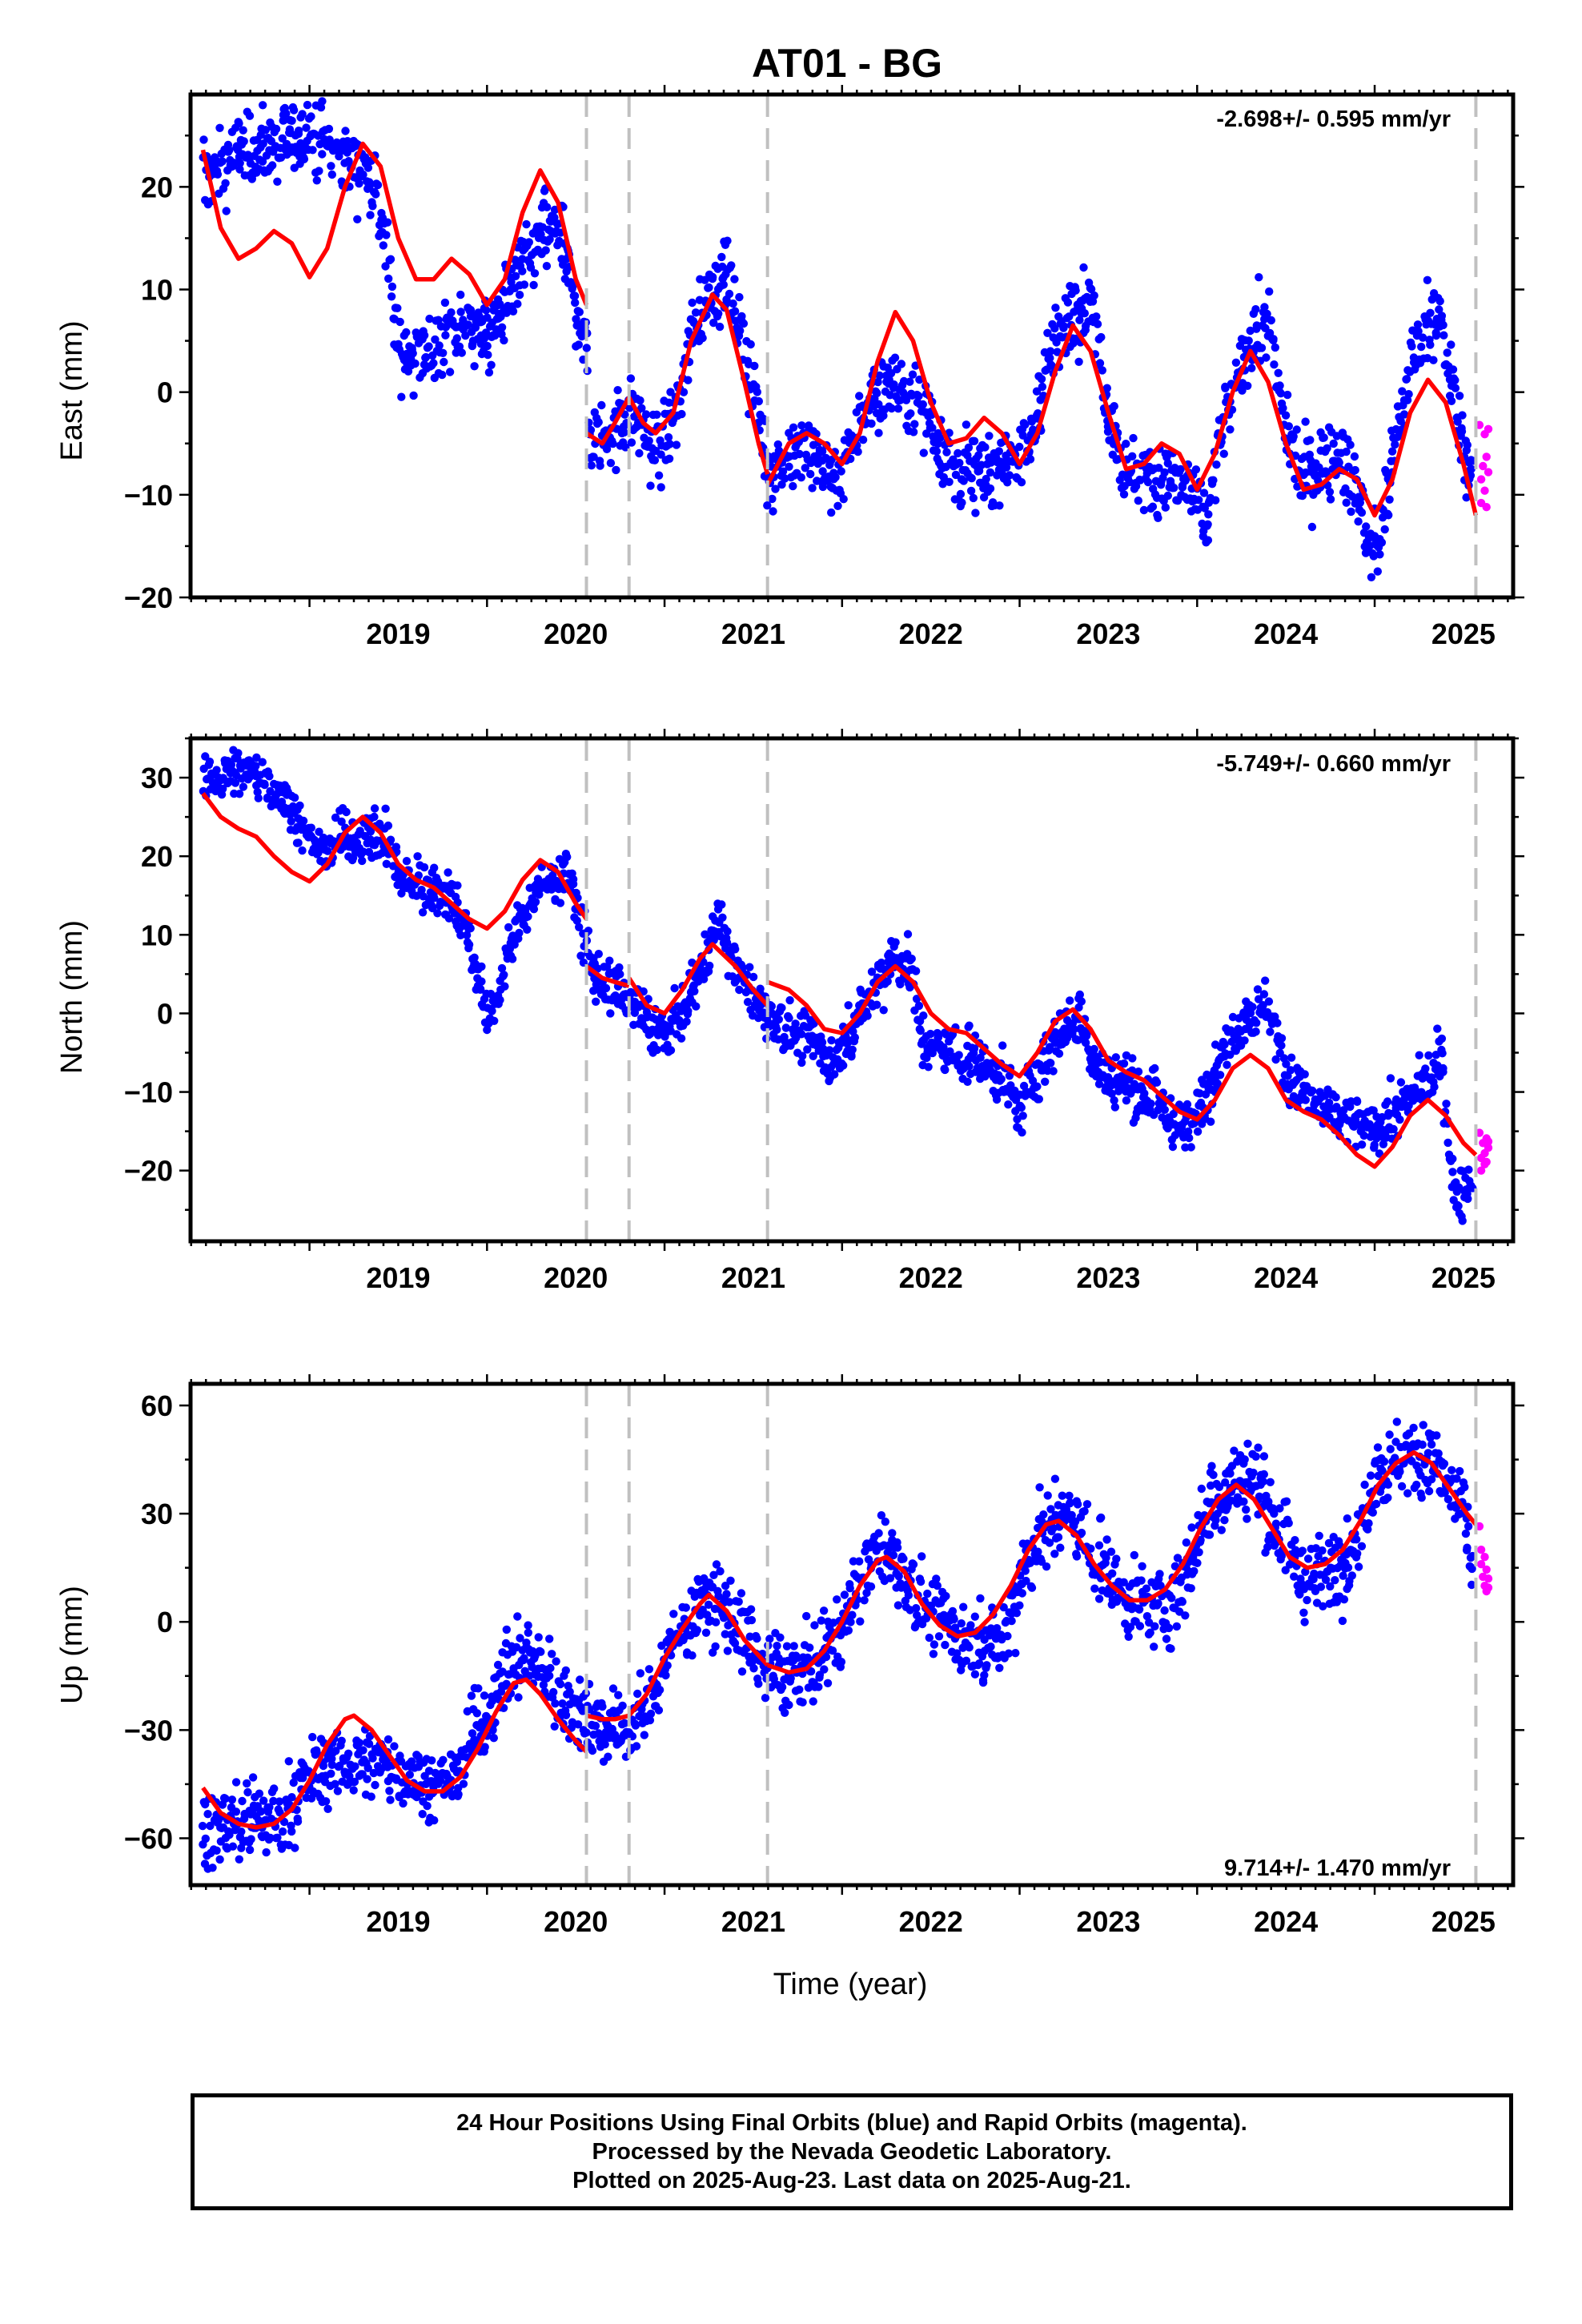  Describe the element at coordinates (148, 1171) in the screenshot. I see `north-y-tick-label: −20` at that location.